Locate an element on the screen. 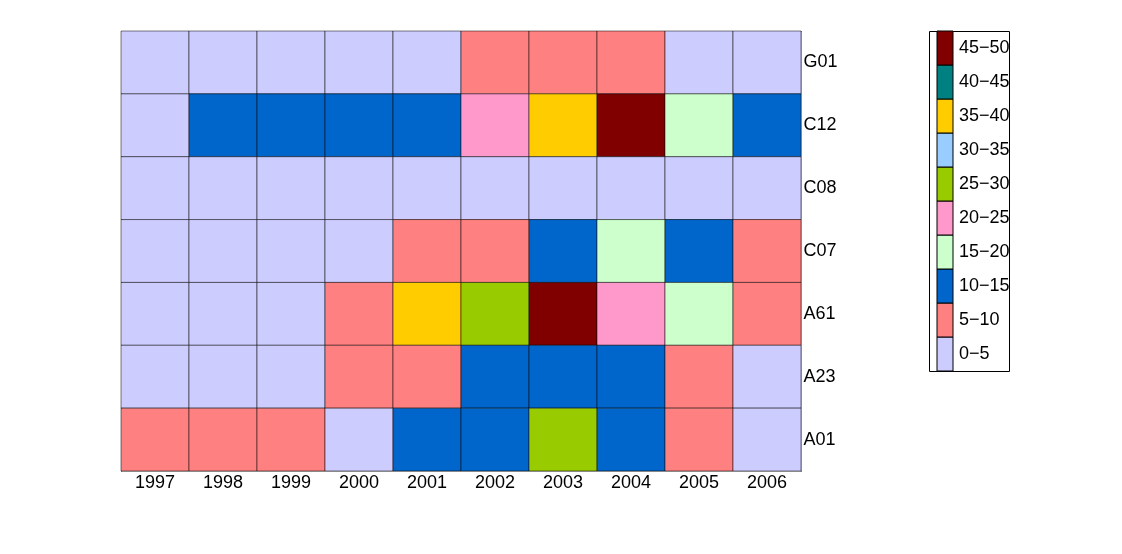  color-bar-label: 40−45 is located at coordinates (984, 81).